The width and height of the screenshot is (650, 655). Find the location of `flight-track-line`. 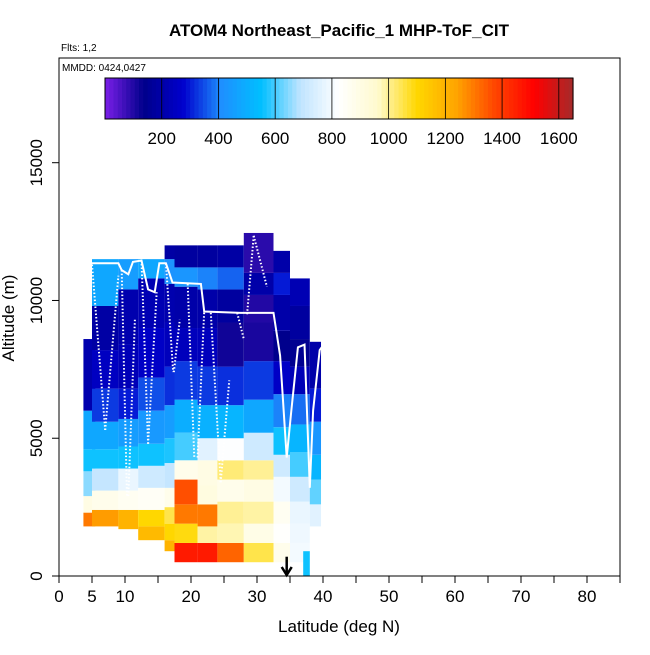

flight-track-line is located at coordinates (207, 373).